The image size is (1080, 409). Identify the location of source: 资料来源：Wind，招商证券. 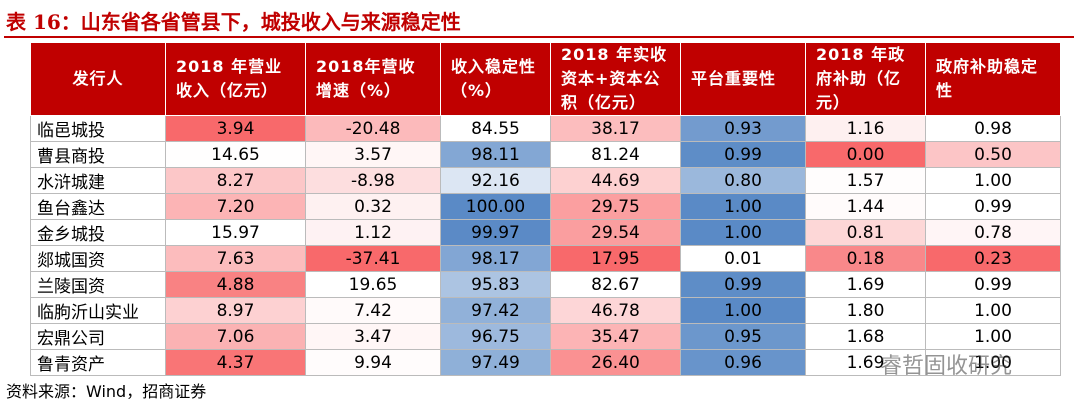
(106, 391).